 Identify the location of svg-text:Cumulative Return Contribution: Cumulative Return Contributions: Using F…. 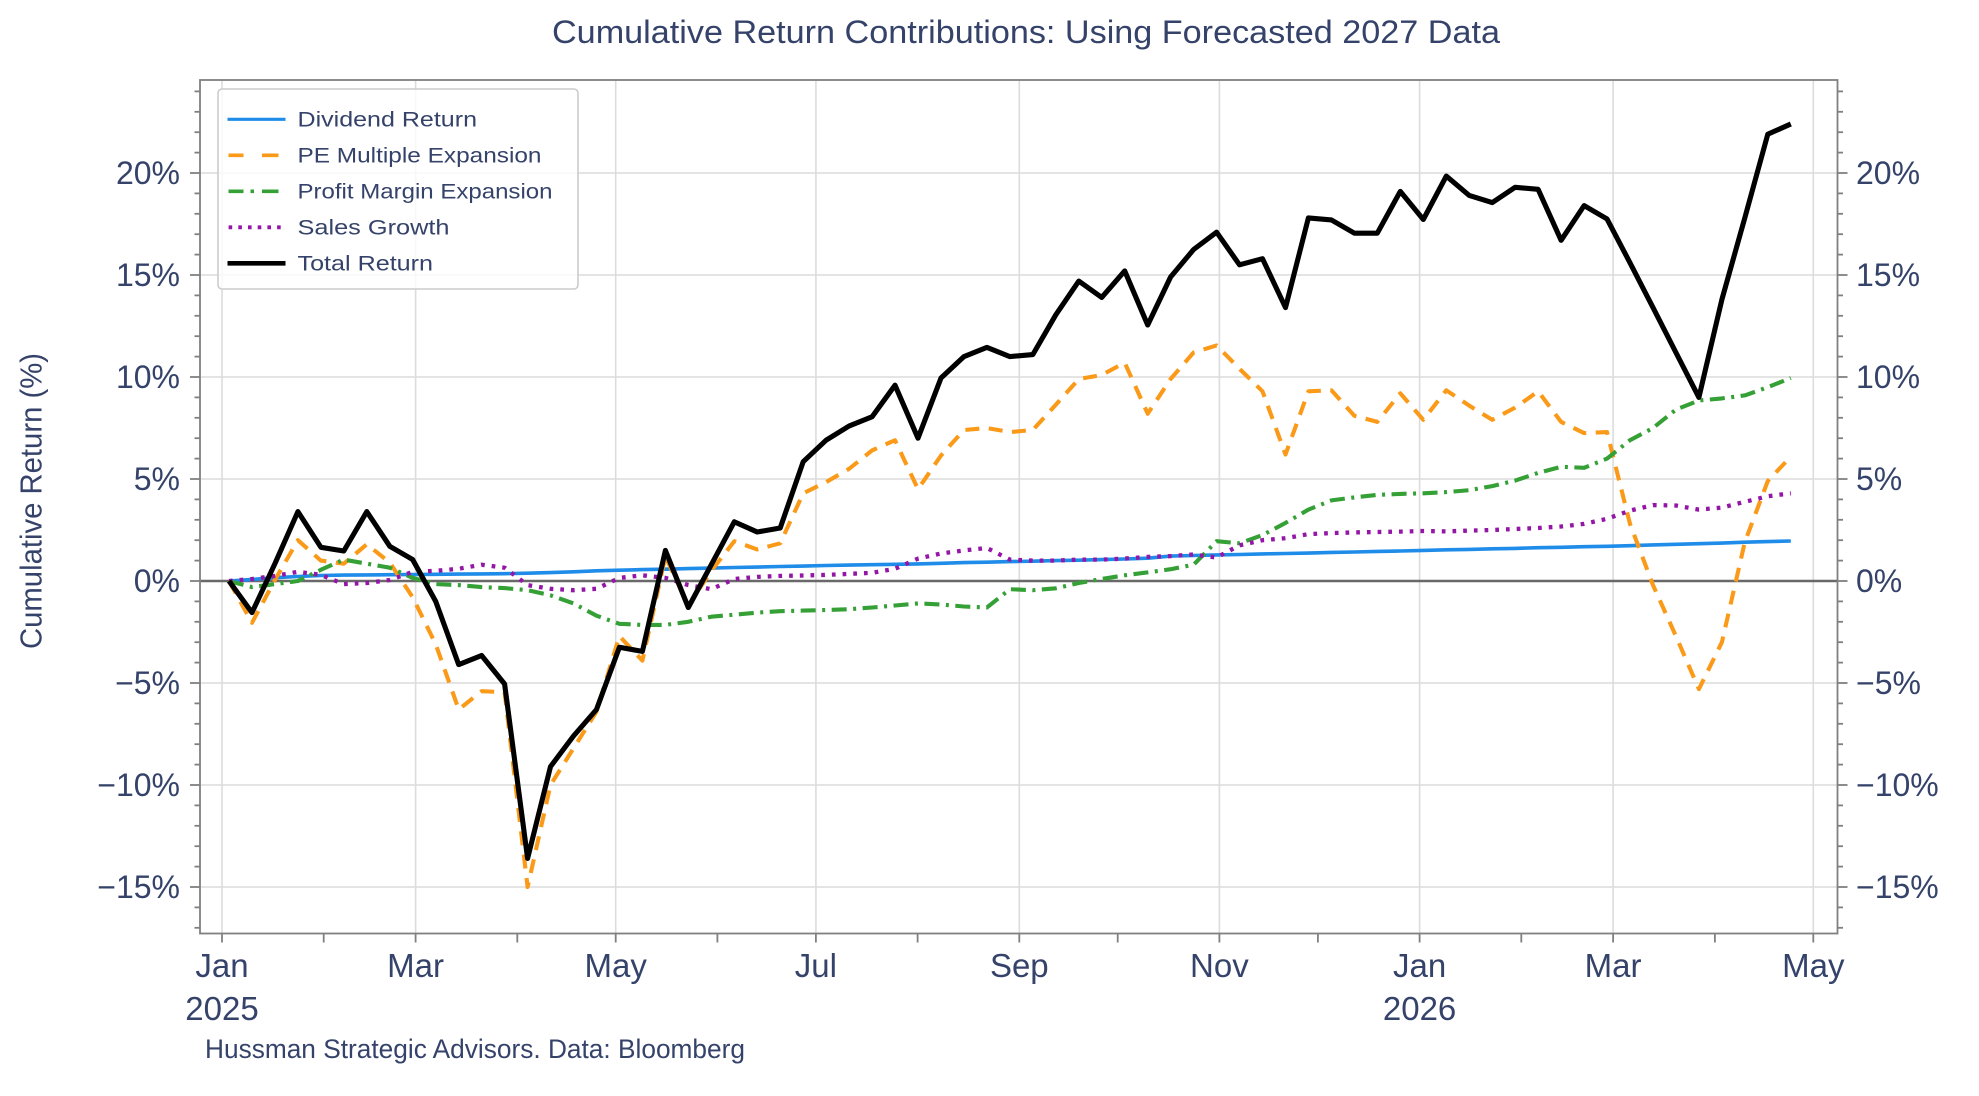
(1026, 32).